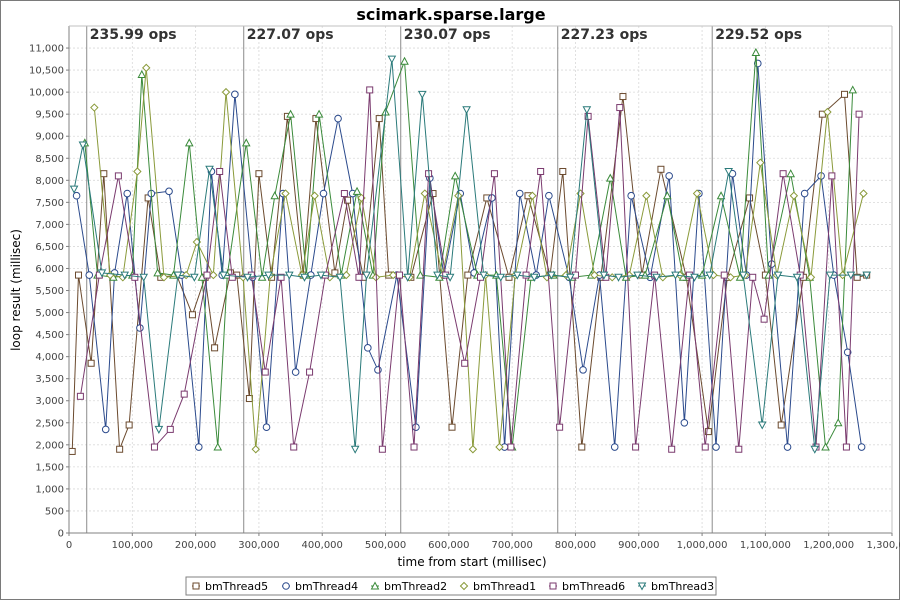 Image resolution: width=900 pixels, height=604 pixels. I want to click on legend-label: bmThread2, so click(415, 586).